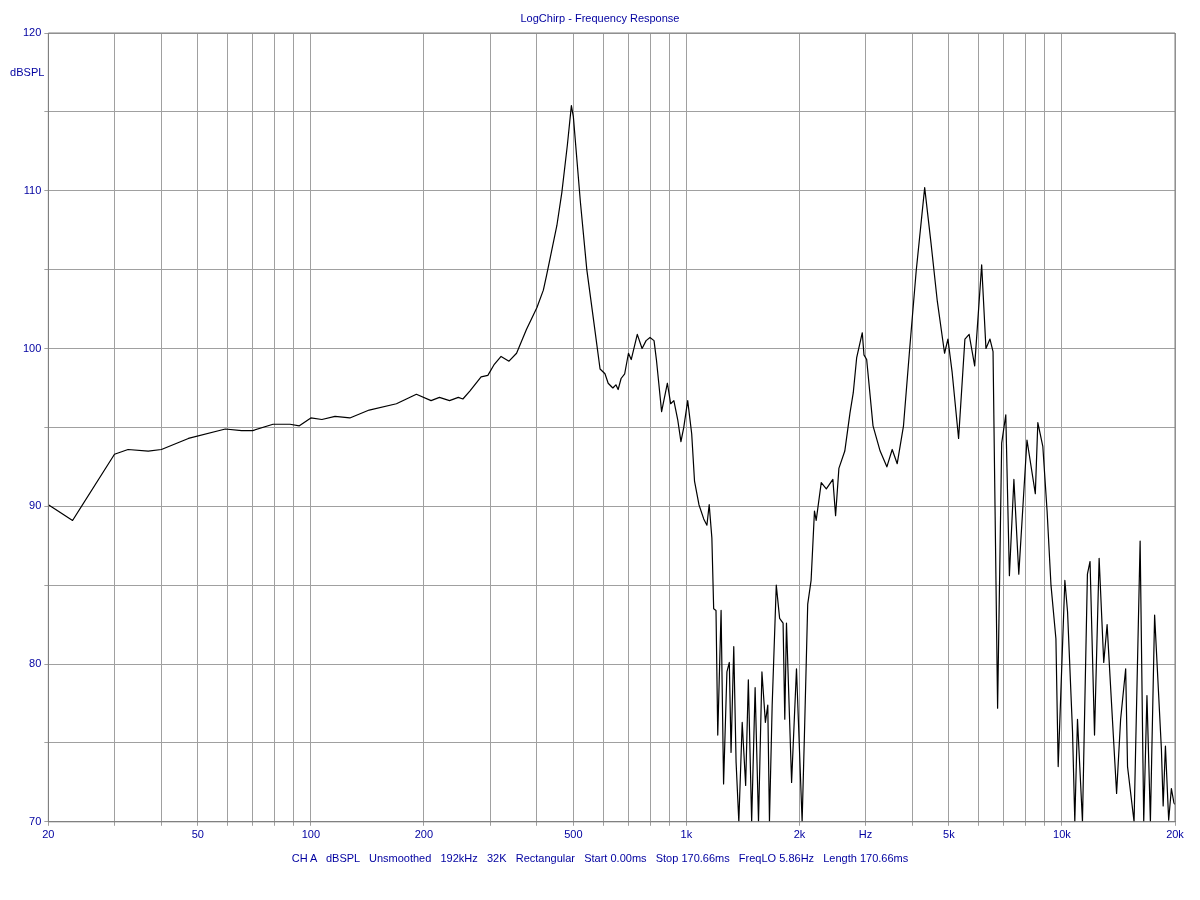  Describe the element at coordinates (600, 858) in the screenshot. I see `text: CH A dBSPL Unsmoothed 192kHz 32K Rectangular Start 0.00ms Stop 170.66ms FreqLO 5.86Hz Length 170.66ms` at that location.